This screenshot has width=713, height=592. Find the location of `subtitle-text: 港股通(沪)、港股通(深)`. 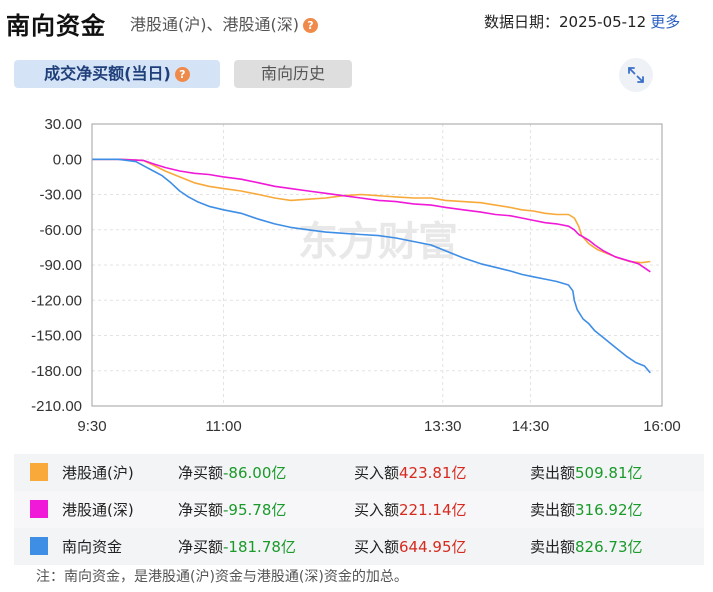

subtitle-text: 港股通(沪)、港股通(深) is located at coordinates (214, 24).